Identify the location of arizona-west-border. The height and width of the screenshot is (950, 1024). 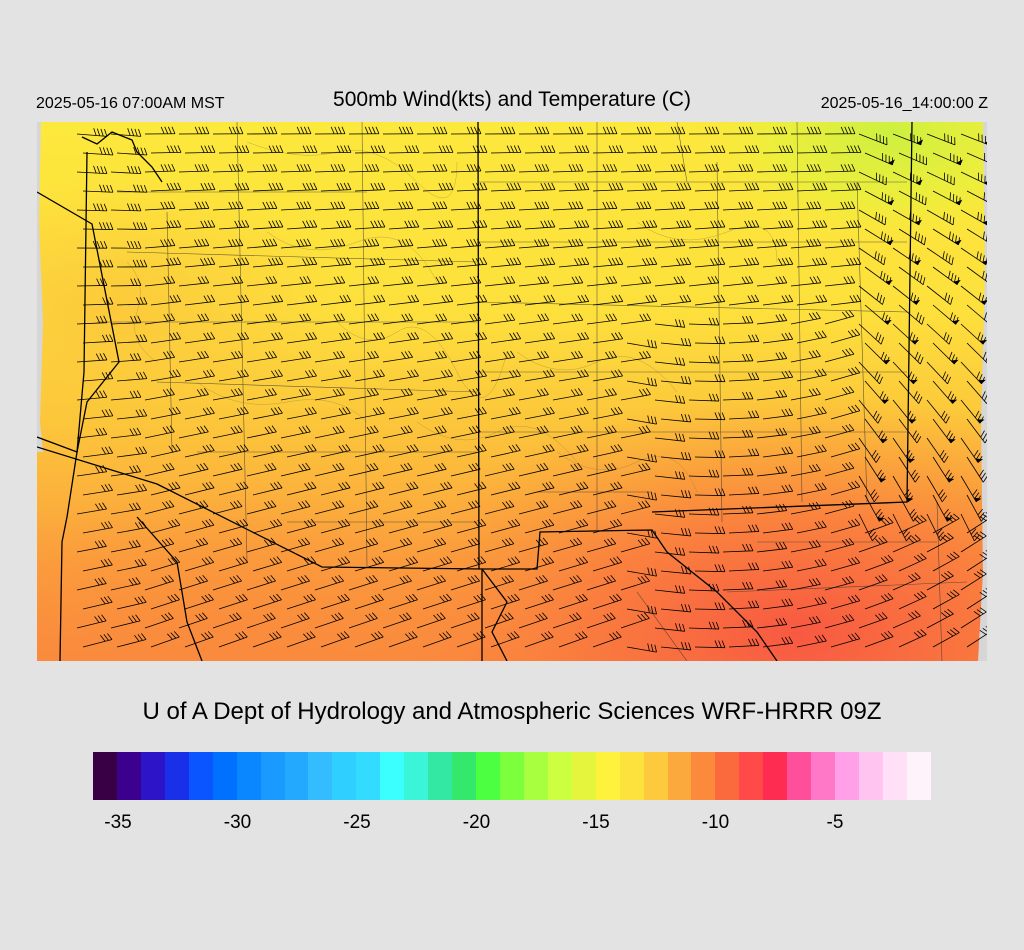
(73, 406).